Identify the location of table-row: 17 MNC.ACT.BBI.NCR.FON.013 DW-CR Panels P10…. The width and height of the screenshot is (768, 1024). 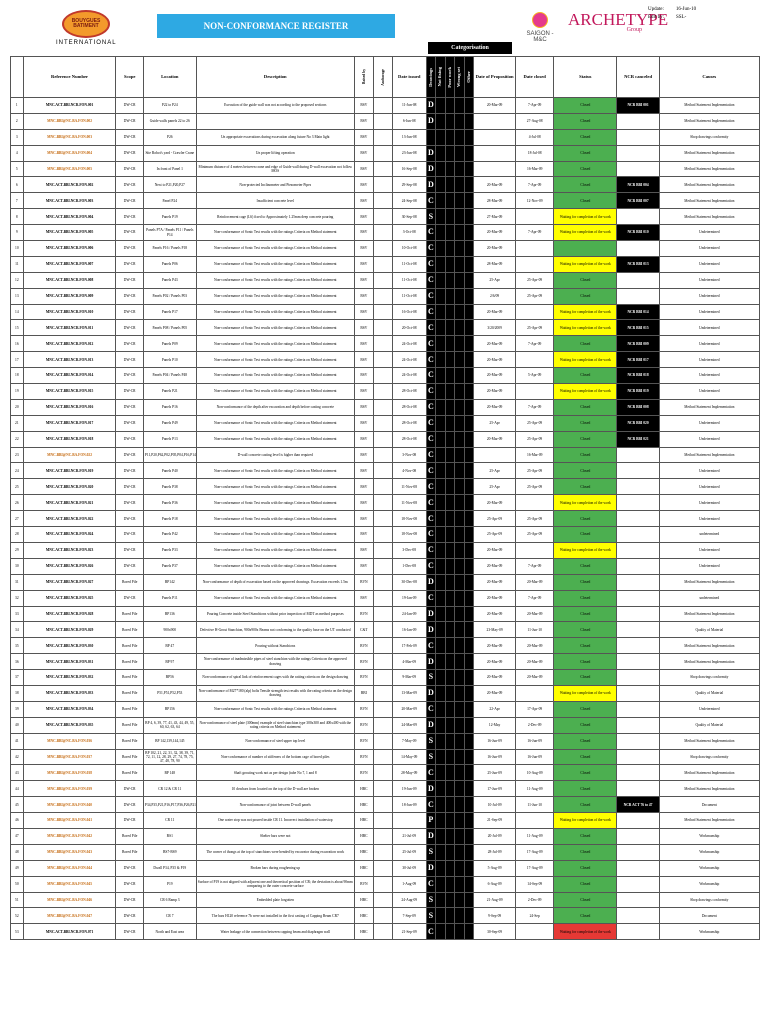
(385, 360).